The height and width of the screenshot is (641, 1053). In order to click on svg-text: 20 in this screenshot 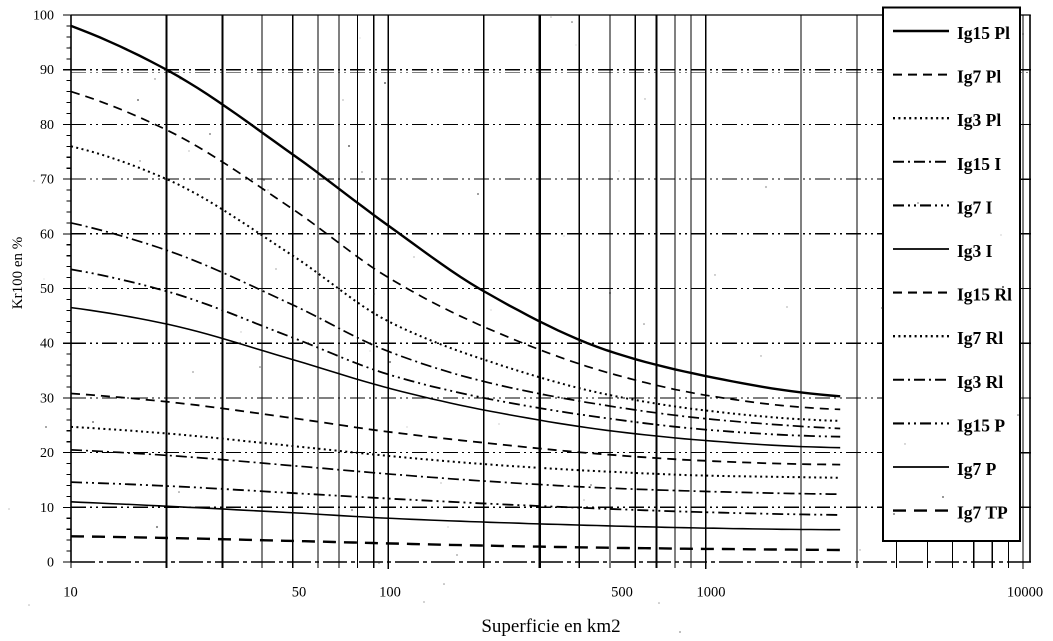, I will do `click(47, 453)`.